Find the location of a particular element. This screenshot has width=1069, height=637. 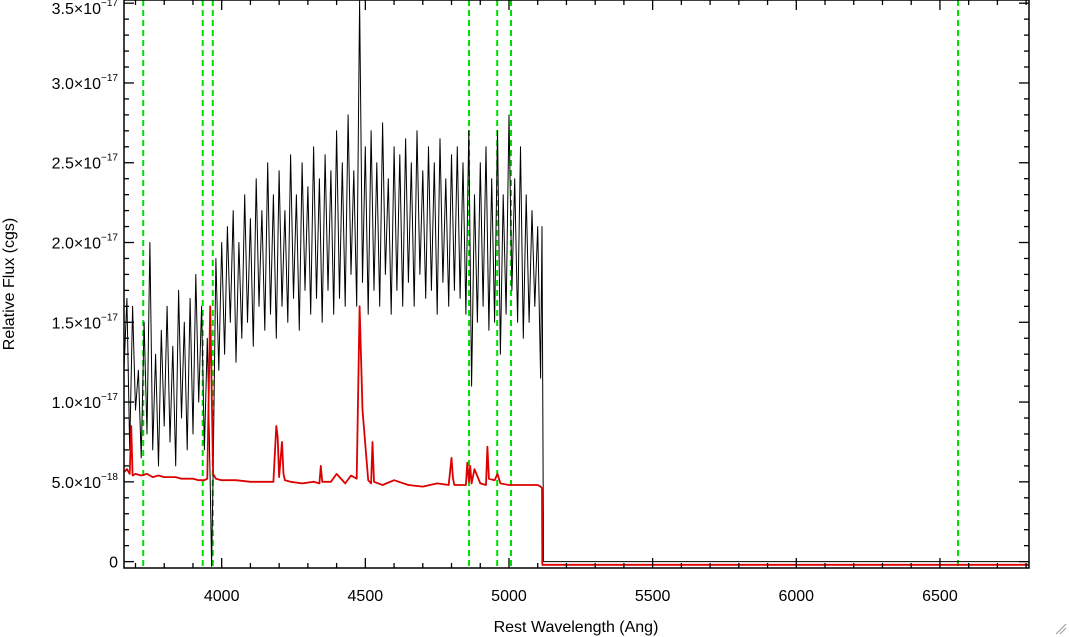

y-tick-label: 5.0×10⁻¹⁸ is located at coordinates (85, 482).